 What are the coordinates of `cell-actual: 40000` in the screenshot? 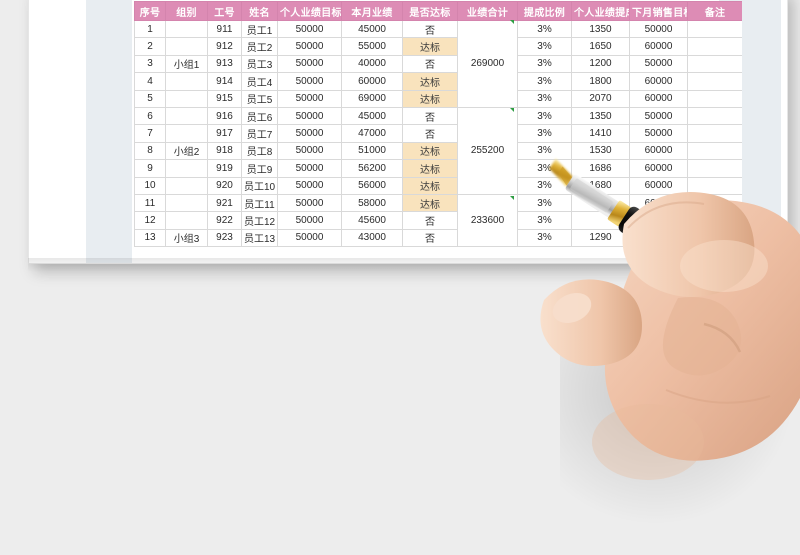 It's located at (372, 64).